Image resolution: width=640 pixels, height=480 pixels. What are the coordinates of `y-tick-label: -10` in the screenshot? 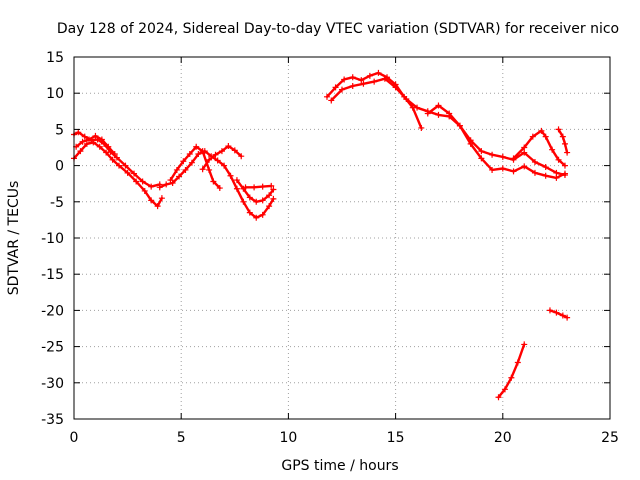 It's located at (52, 239).